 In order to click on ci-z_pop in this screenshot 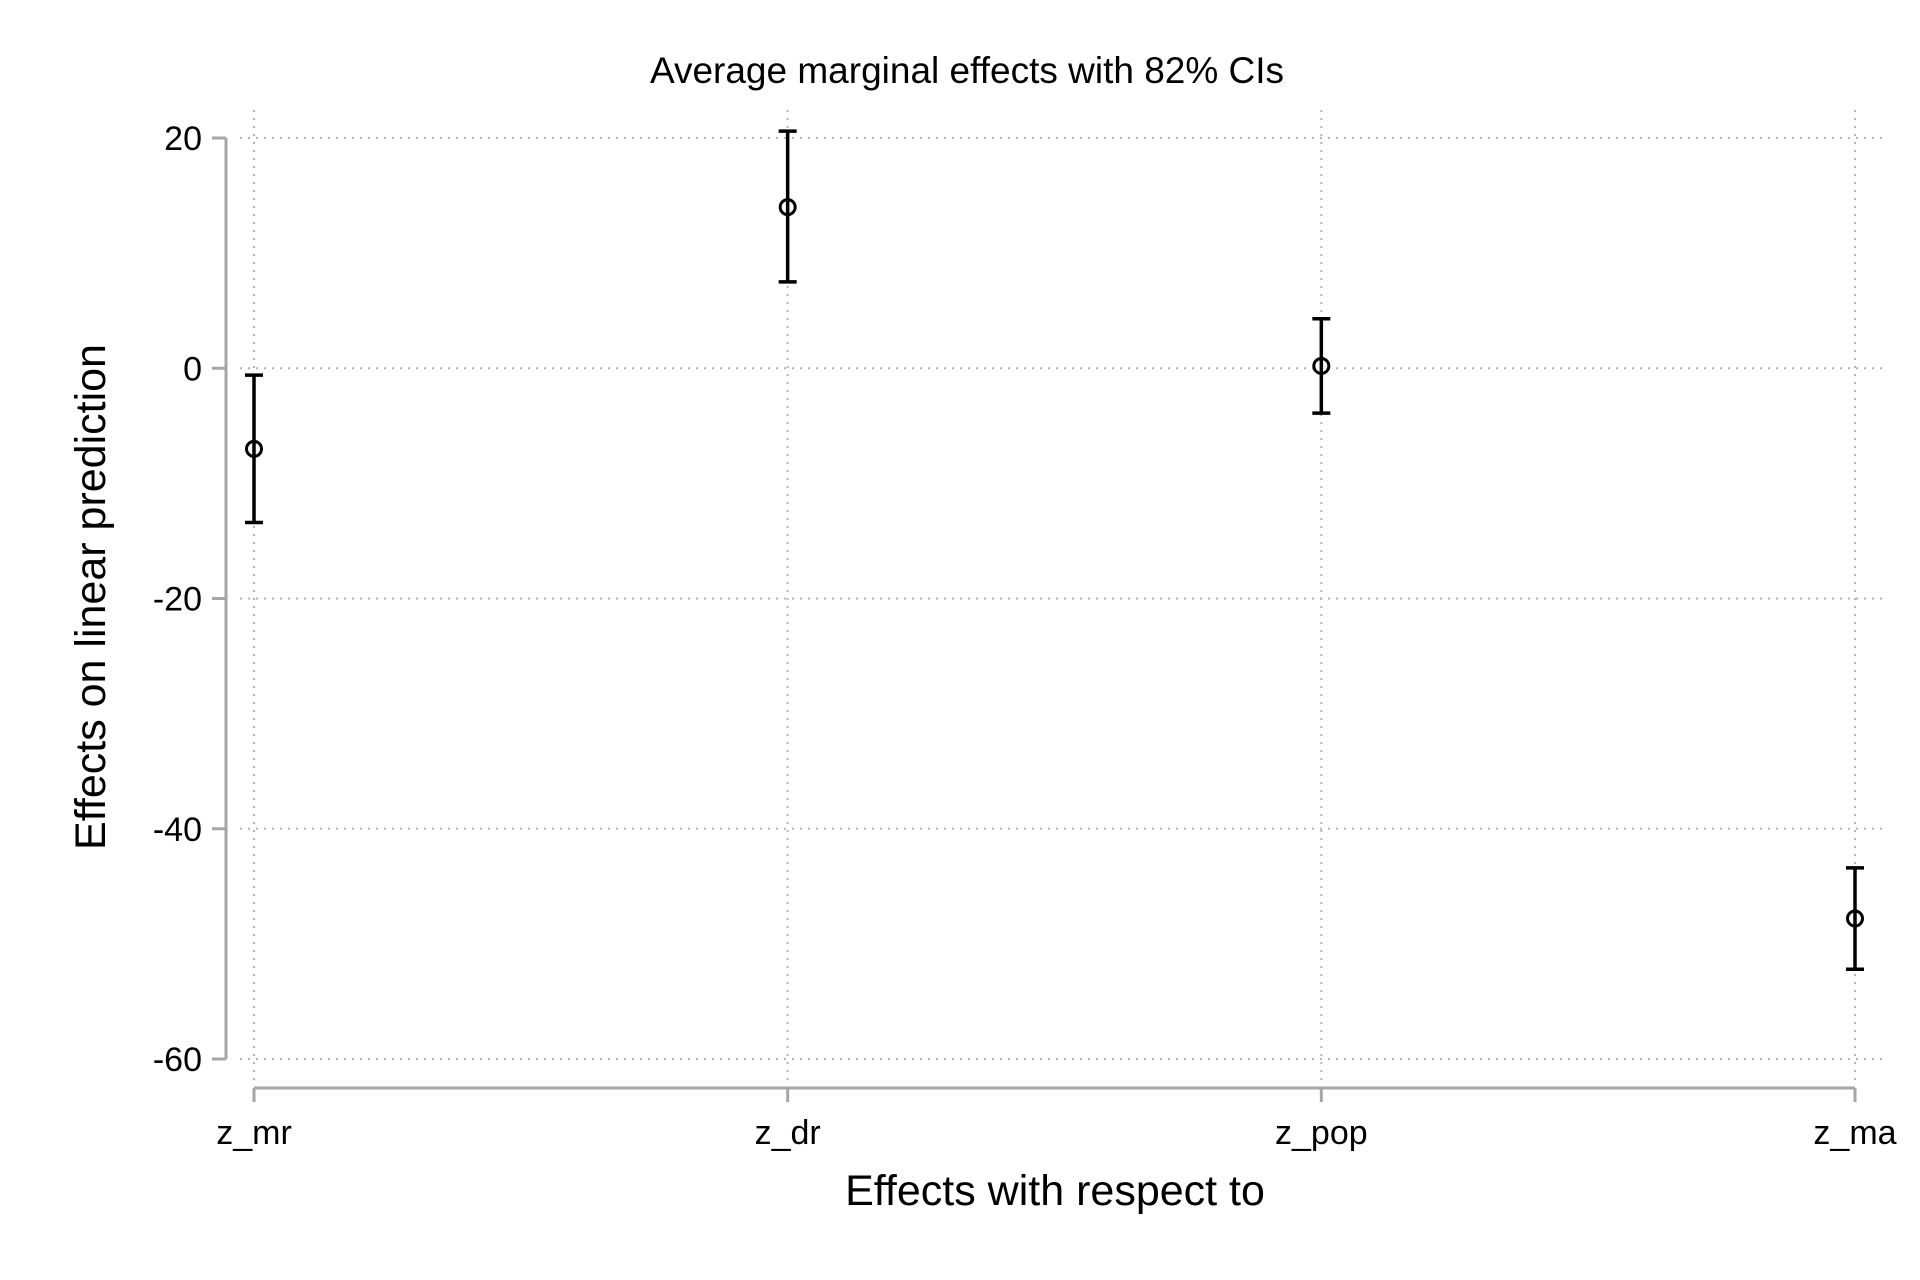, I will do `click(1321, 365)`.